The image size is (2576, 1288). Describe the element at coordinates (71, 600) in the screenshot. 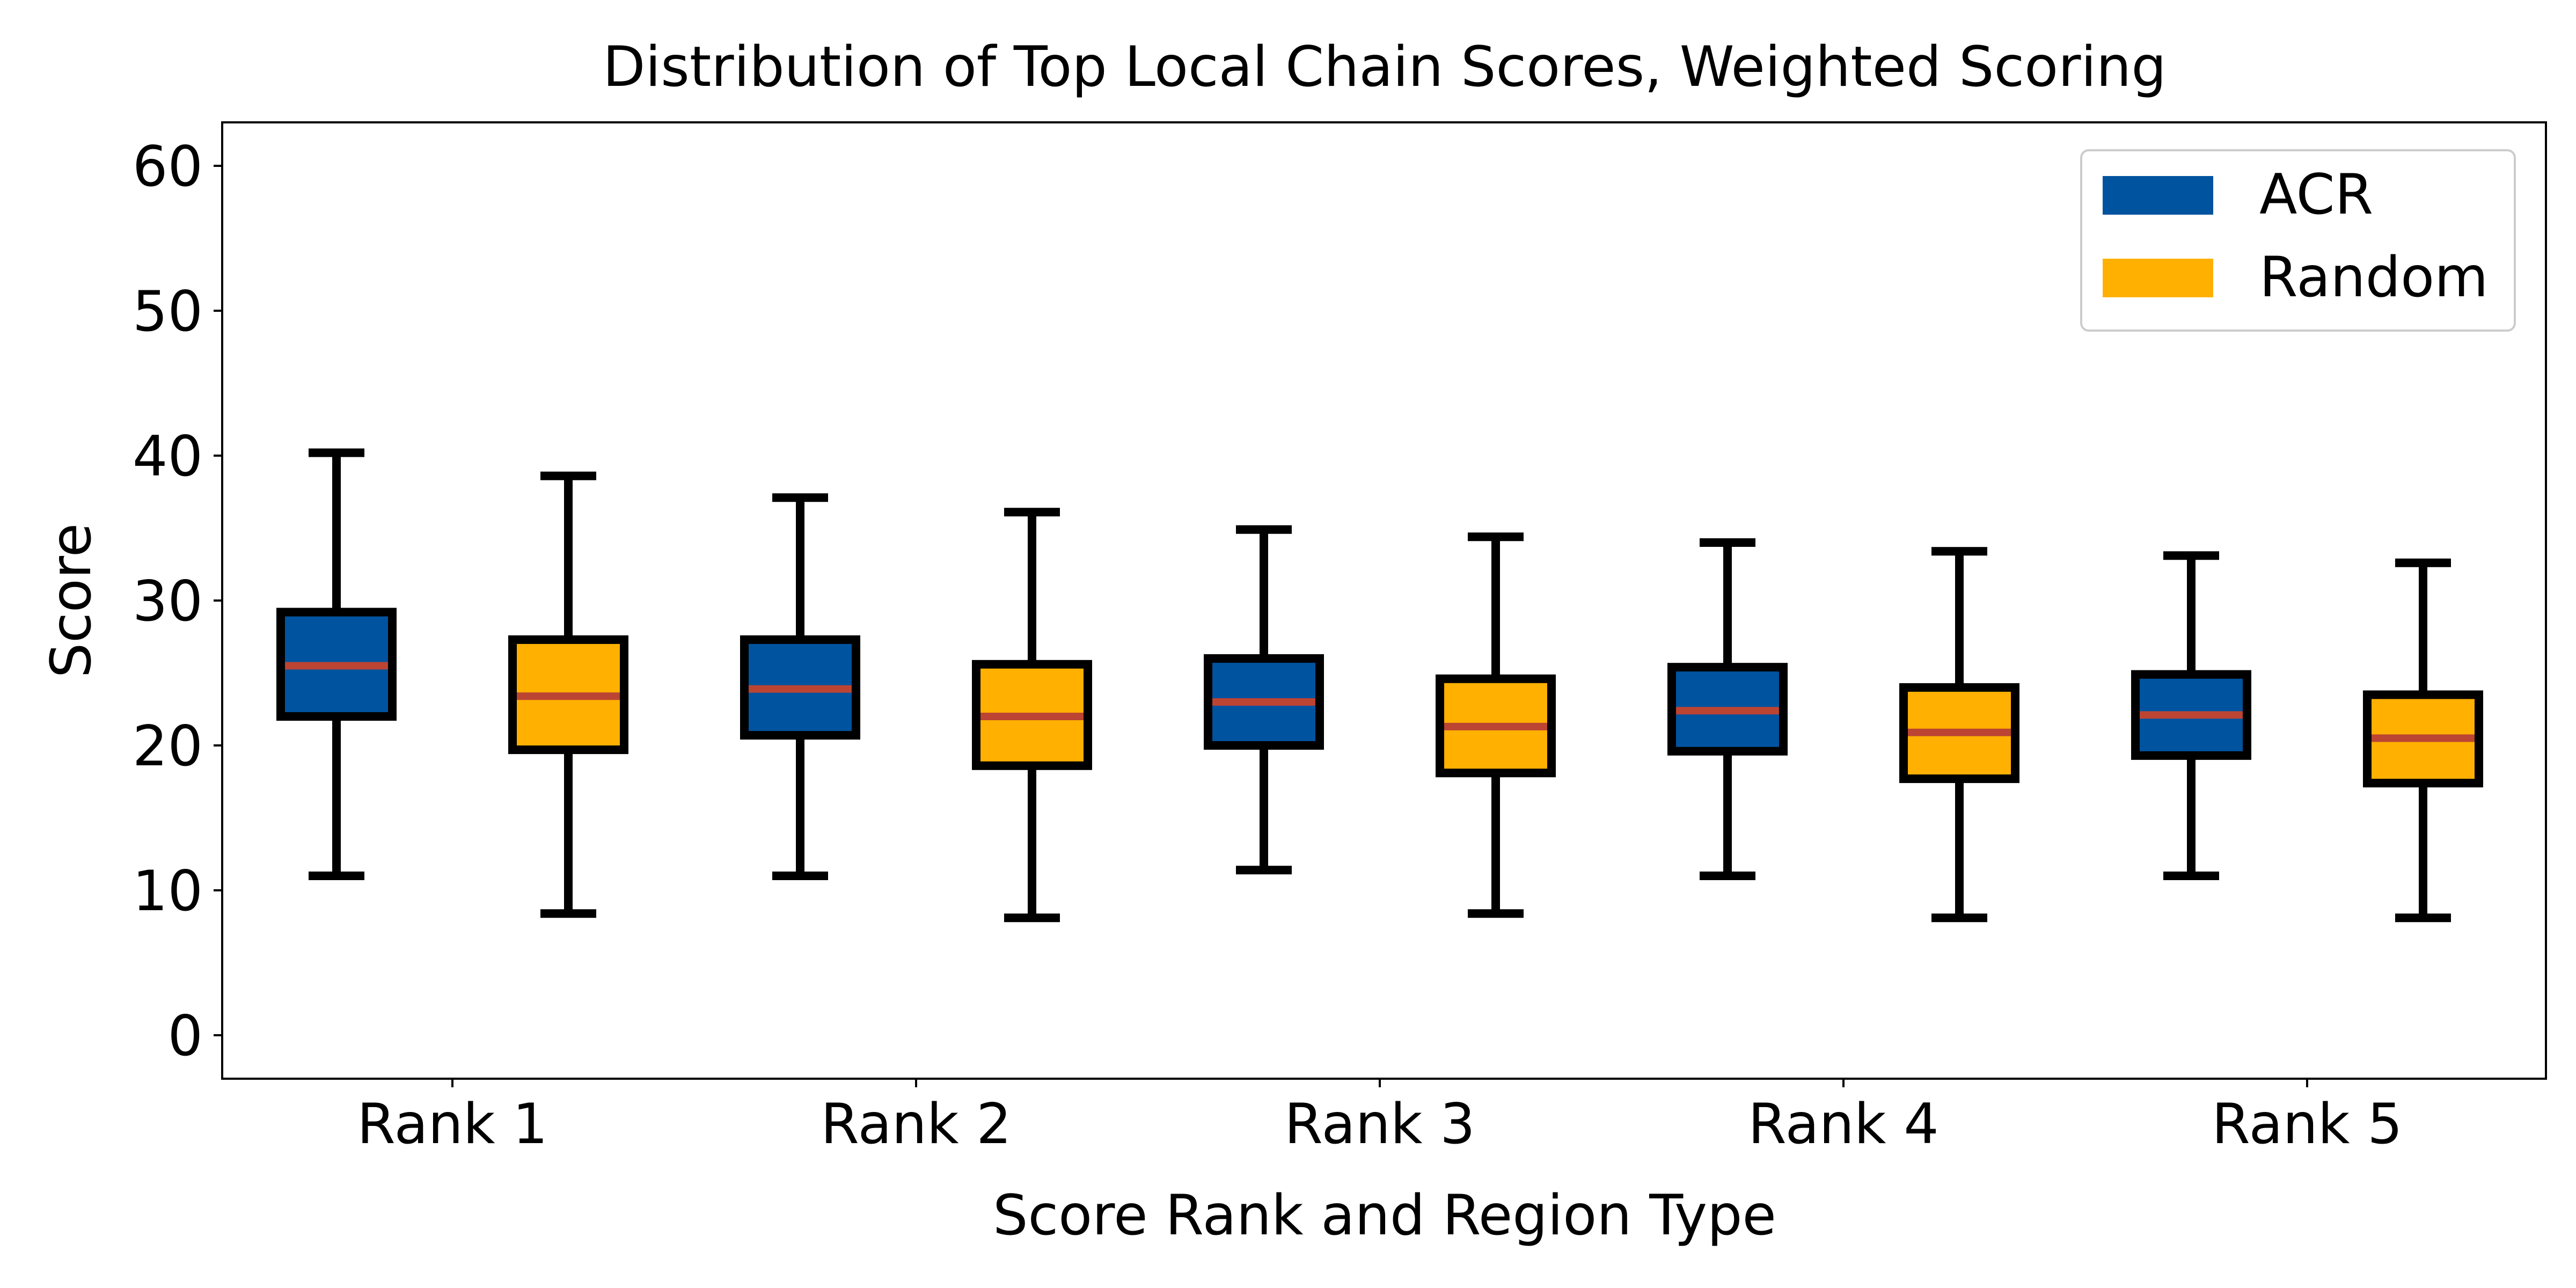

I see `y-axis-label: Score` at that location.